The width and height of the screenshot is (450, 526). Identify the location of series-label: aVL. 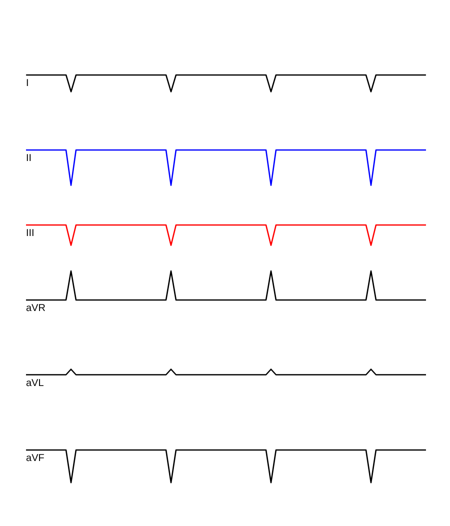
(35, 383).